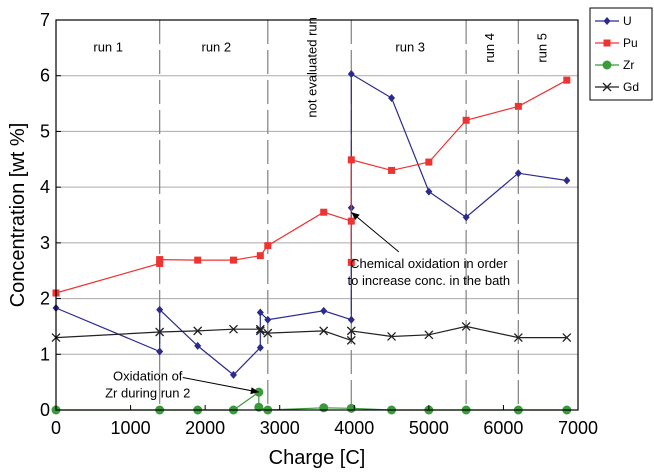  What do you see at coordinates (45, 20) in the screenshot?
I see `y-tick-label: 7` at bounding box center [45, 20].